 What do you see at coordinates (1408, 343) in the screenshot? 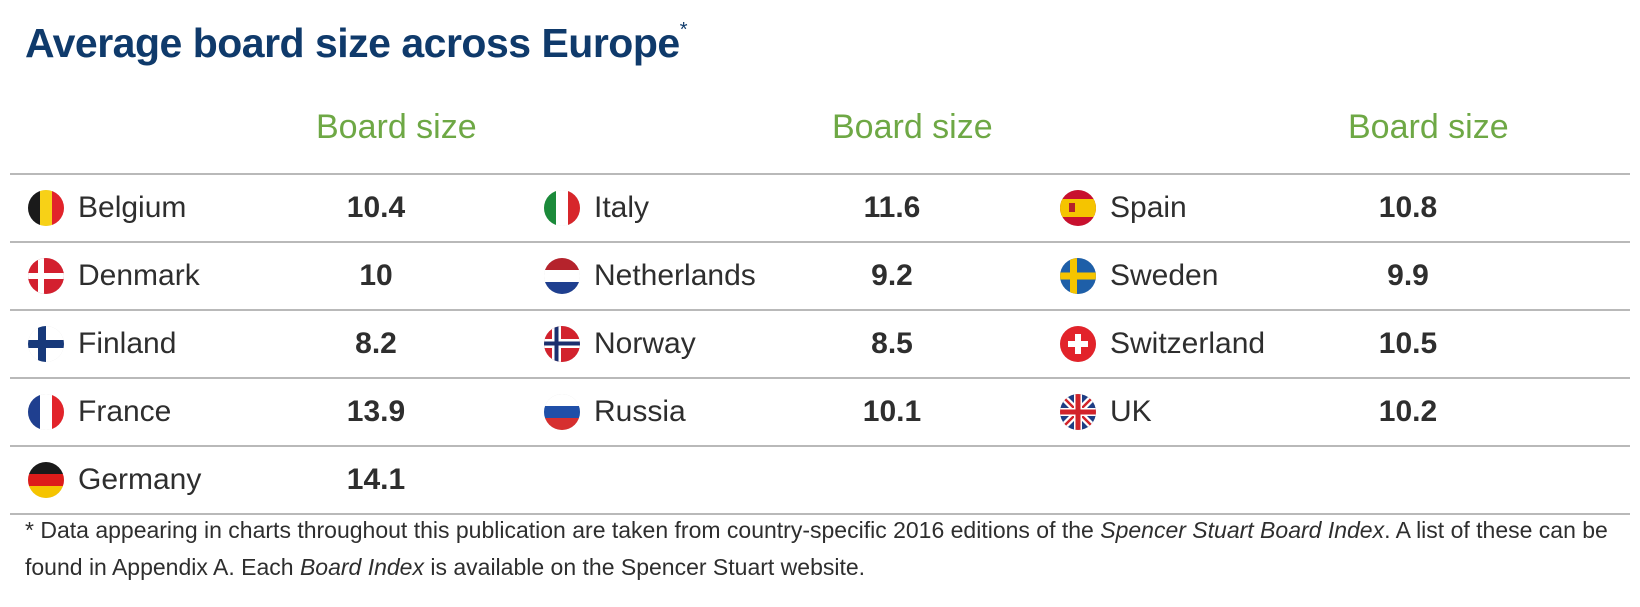
I see `board-size-value: 10.5` at bounding box center [1408, 343].